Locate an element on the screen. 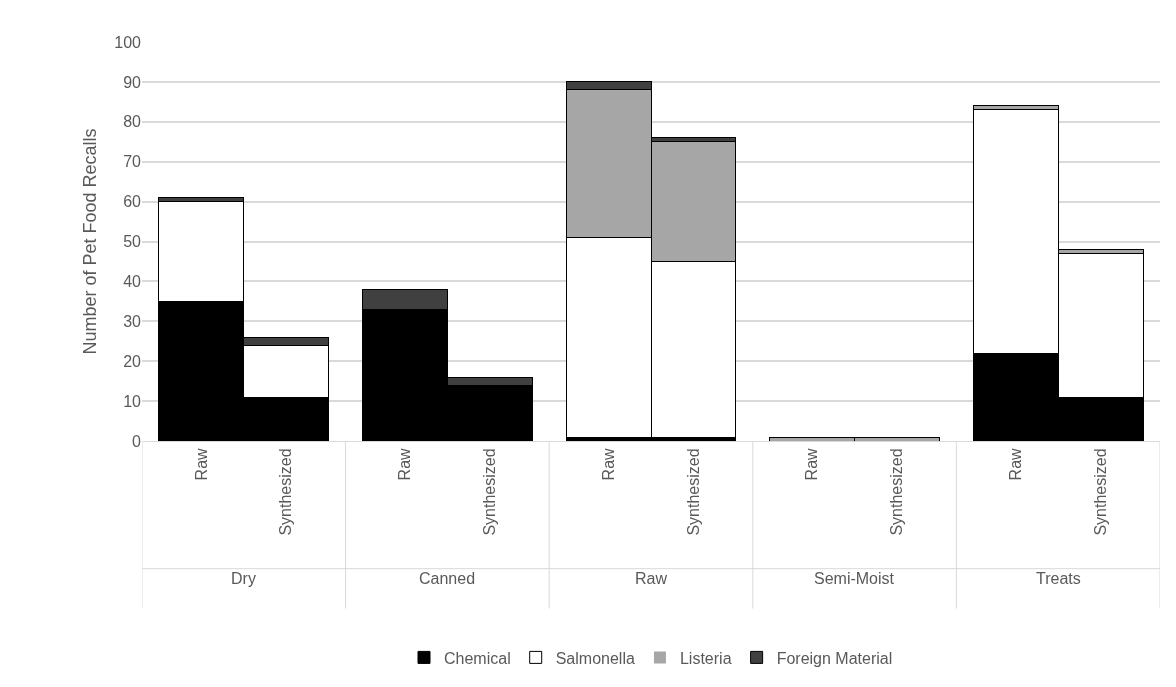  y-axis-title: Number of Pet Food Recalls is located at coordinates (90, 241).